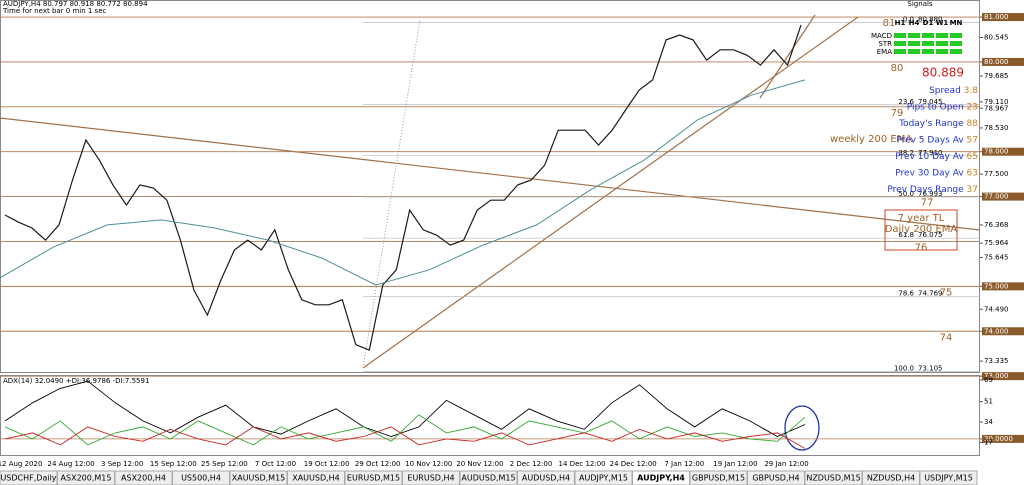  Describe the element at coordinates (956, 23) in the screenshot. I see `timeframe: MN` at that location.